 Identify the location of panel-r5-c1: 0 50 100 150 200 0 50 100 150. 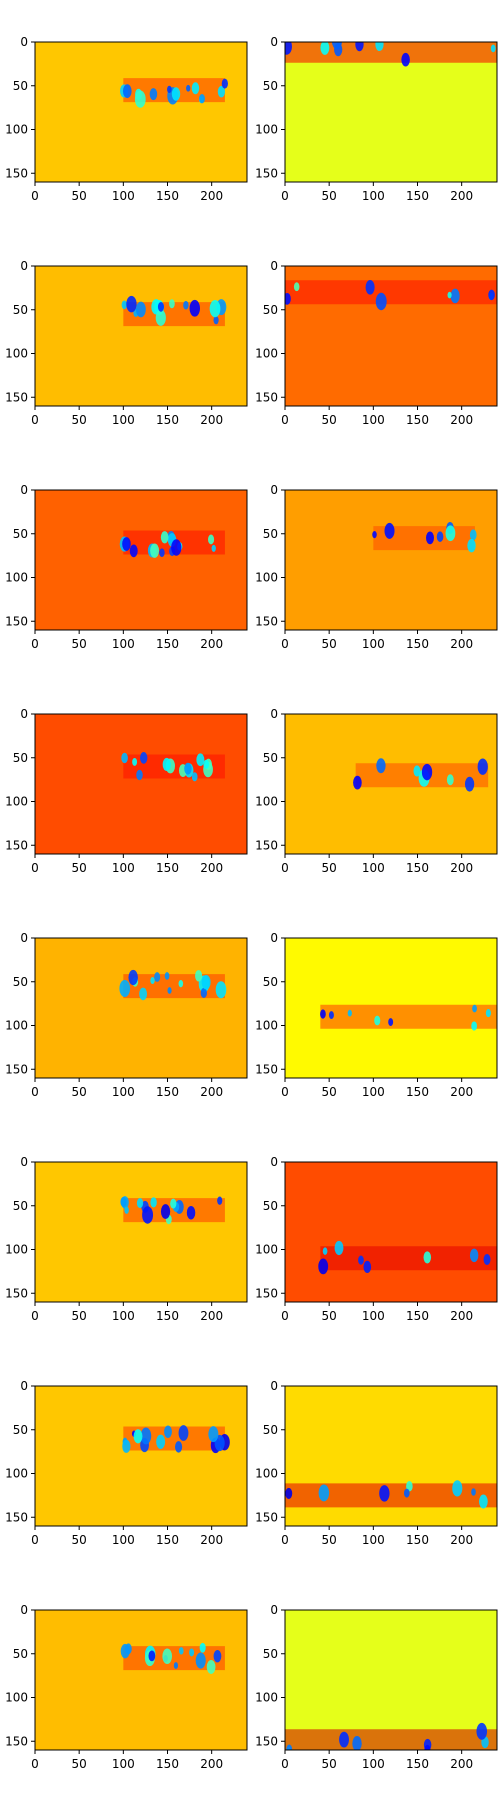
(126, 1015).